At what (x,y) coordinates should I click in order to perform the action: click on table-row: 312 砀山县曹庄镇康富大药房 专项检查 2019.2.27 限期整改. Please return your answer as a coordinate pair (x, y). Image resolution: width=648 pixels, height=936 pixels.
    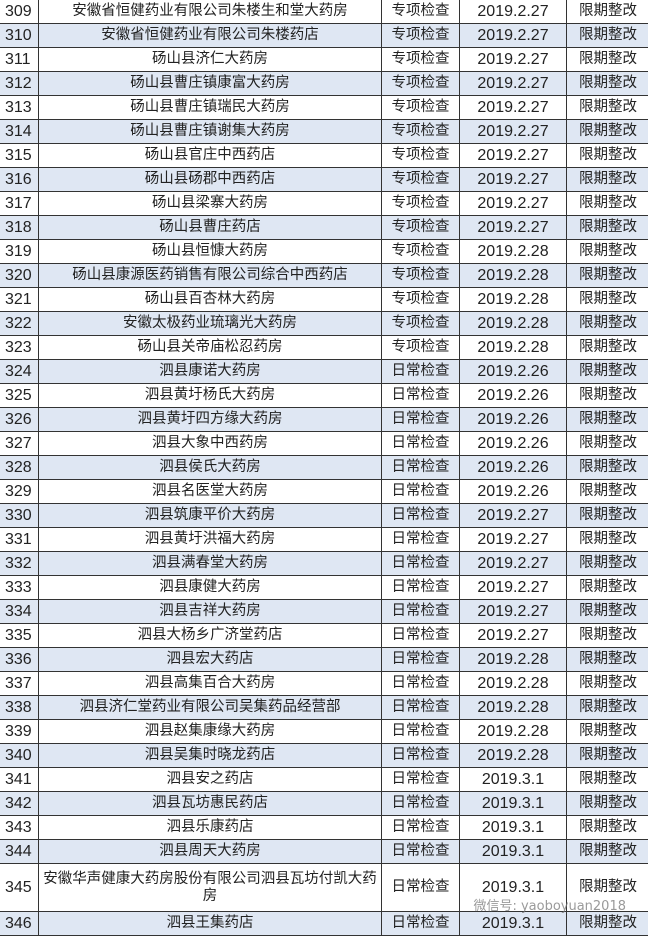
    Looking at the image, I should click on (324, 83).